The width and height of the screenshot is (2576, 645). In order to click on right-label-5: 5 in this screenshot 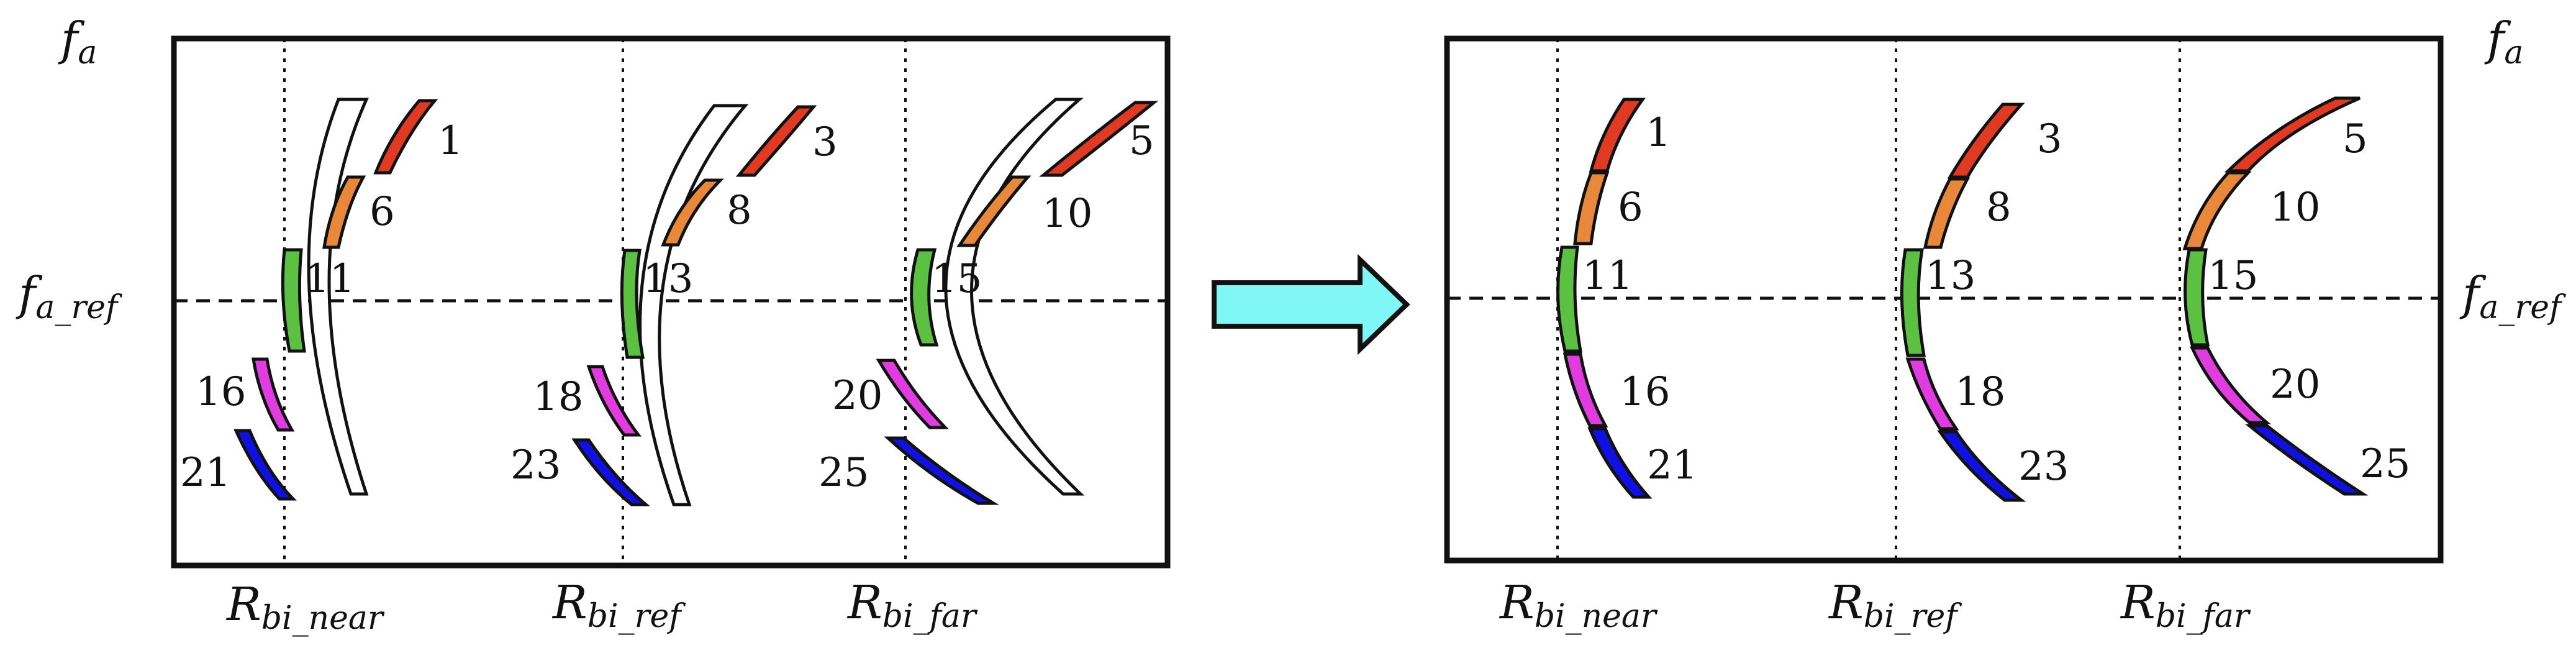, I will do `click(2355, 139)`.